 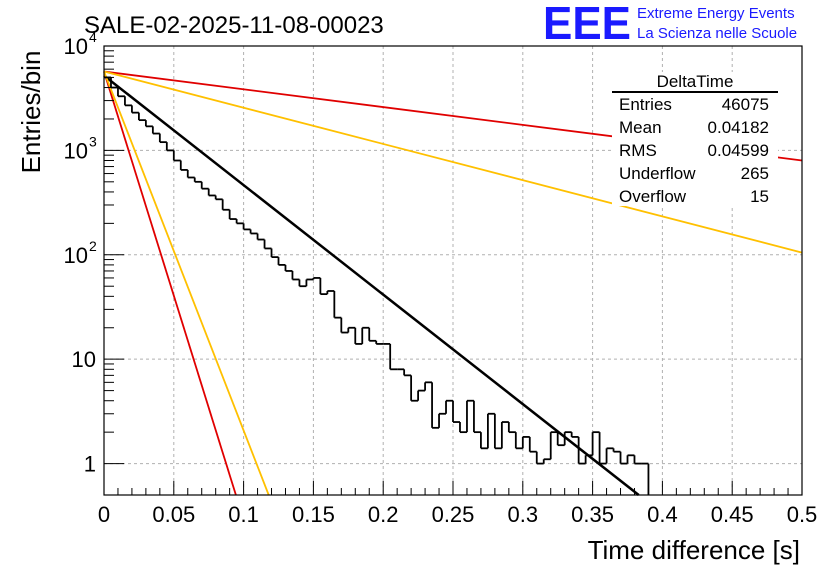 What do you see at coordinates (717, 33) in the screenshot?
I see `logo-line-2: La Scienza nelle Scuole` at bounding box center [717, 33].